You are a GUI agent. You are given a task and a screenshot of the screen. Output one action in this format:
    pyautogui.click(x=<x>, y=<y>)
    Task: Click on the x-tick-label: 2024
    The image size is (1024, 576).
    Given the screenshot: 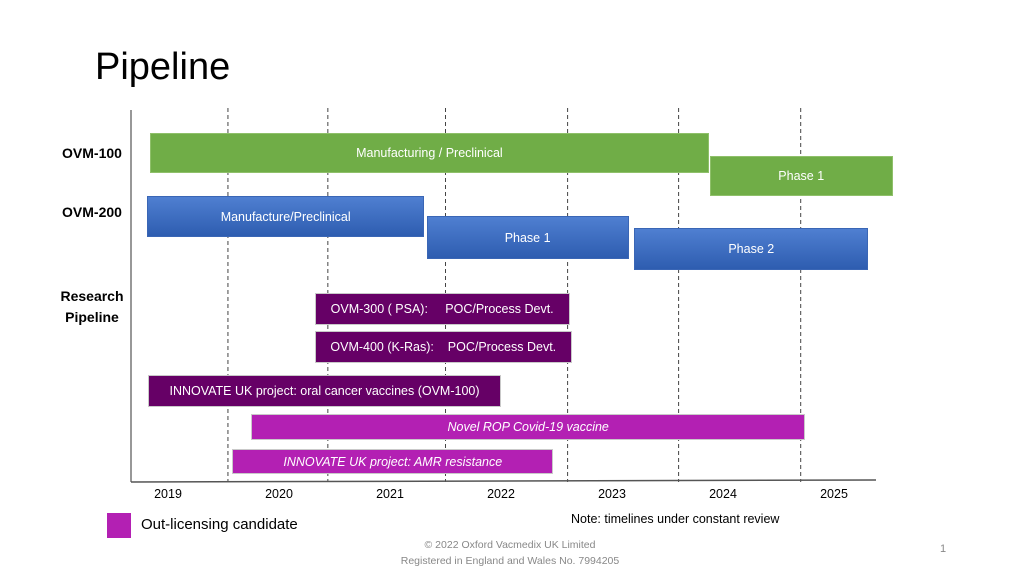 What is the action you would take?
    pyautogui.click(x=723, y=494)
    